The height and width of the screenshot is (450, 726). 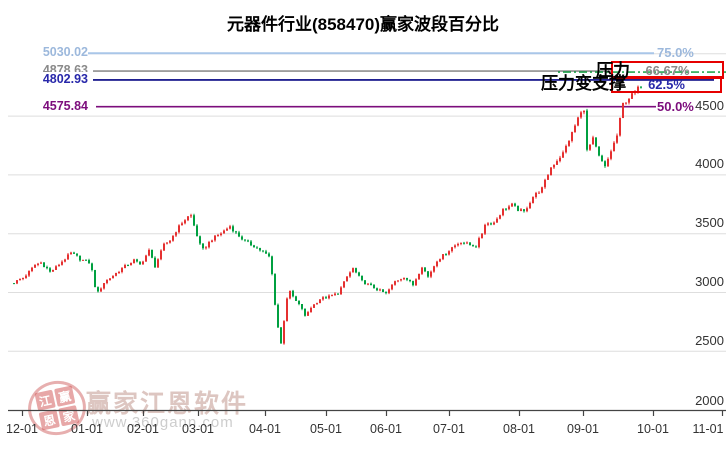 What do you see at coordinates (675, 106) in the screenshot?
I see `level-pct-label-50: 50.0%` at bounding box center [675, 106].